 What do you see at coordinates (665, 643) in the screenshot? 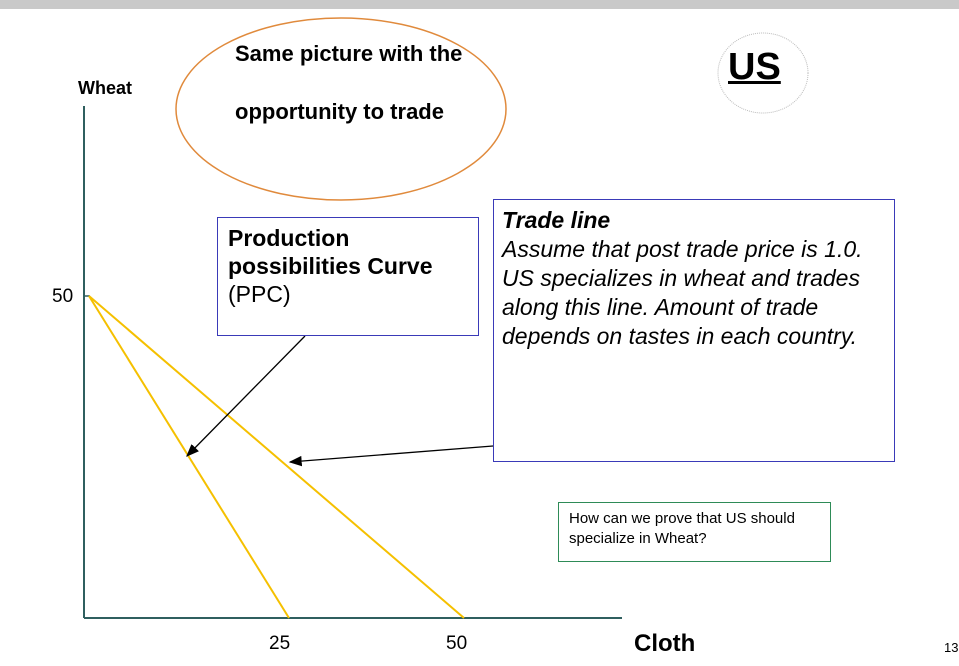
I see `x-axis-label: Cloth` at bounding box center [665, 643].